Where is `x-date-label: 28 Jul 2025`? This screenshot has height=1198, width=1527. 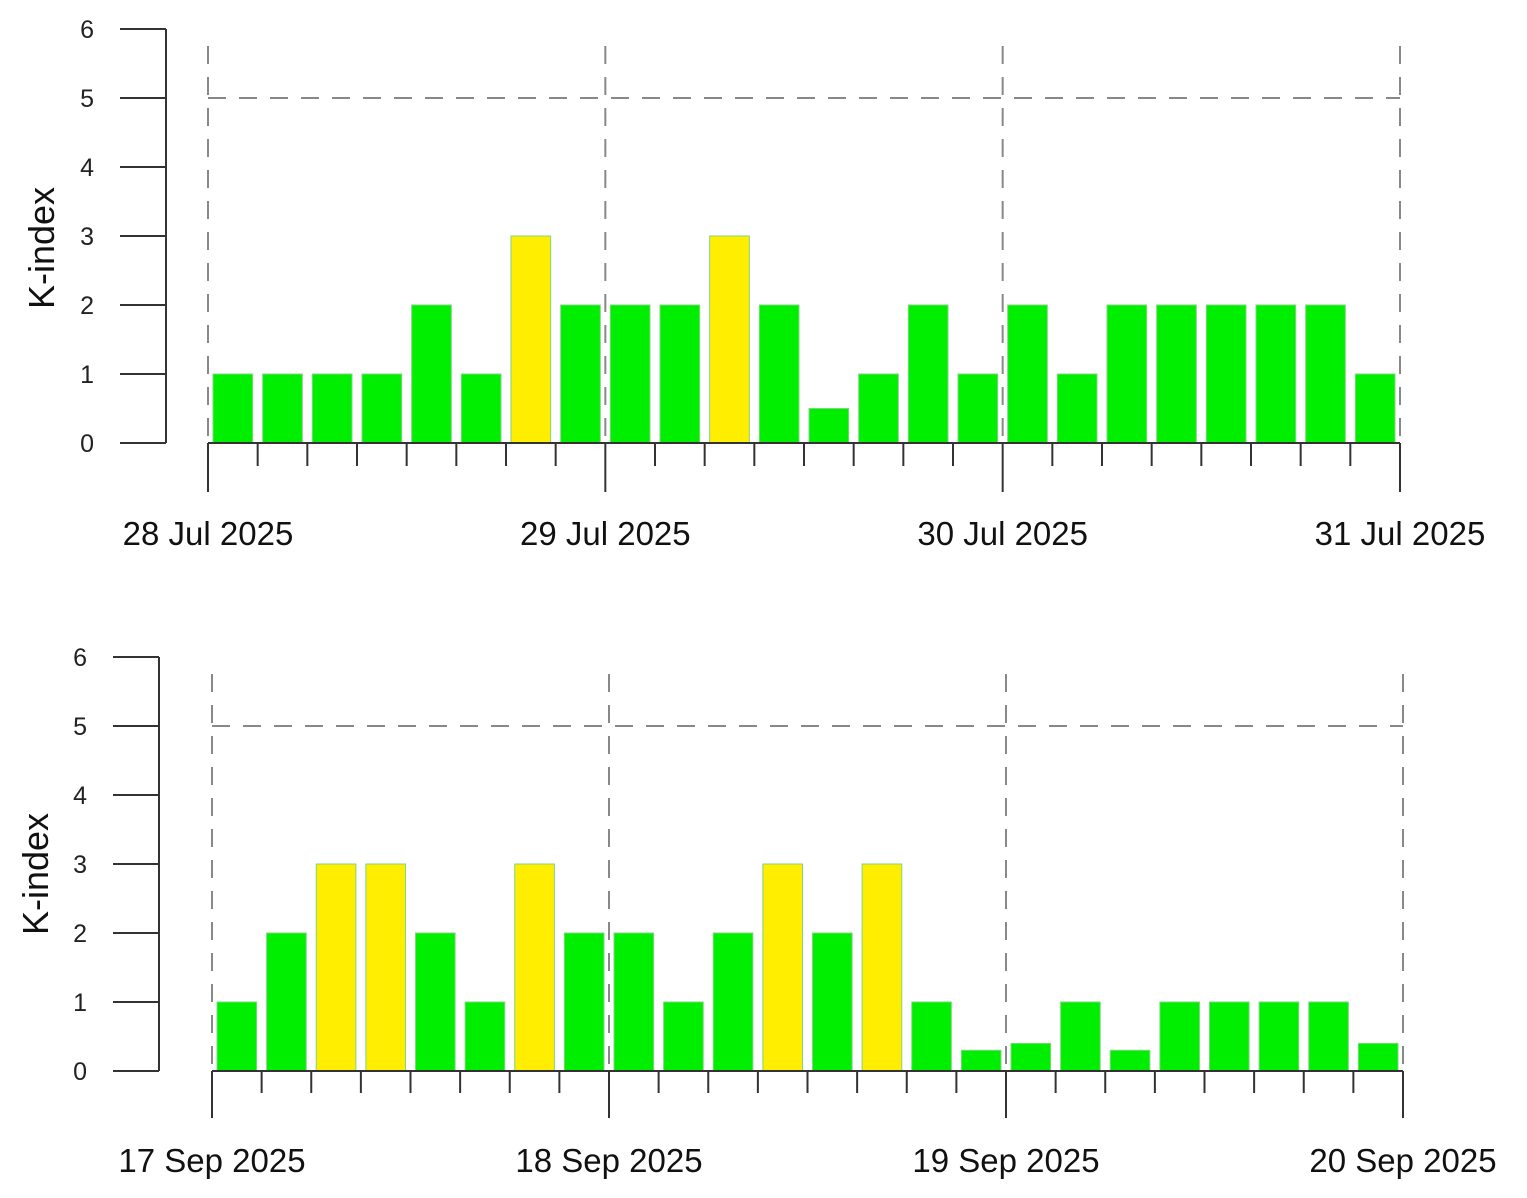 x-date-label: 28 Jul 2025 is located at coordinates (208, 533).